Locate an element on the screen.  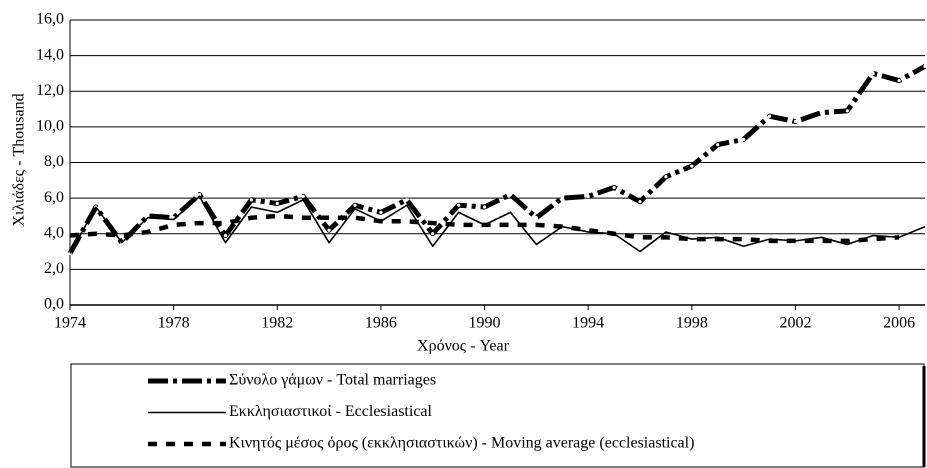
y-tick-label: 14,0 is located at coordinates (50, 54).